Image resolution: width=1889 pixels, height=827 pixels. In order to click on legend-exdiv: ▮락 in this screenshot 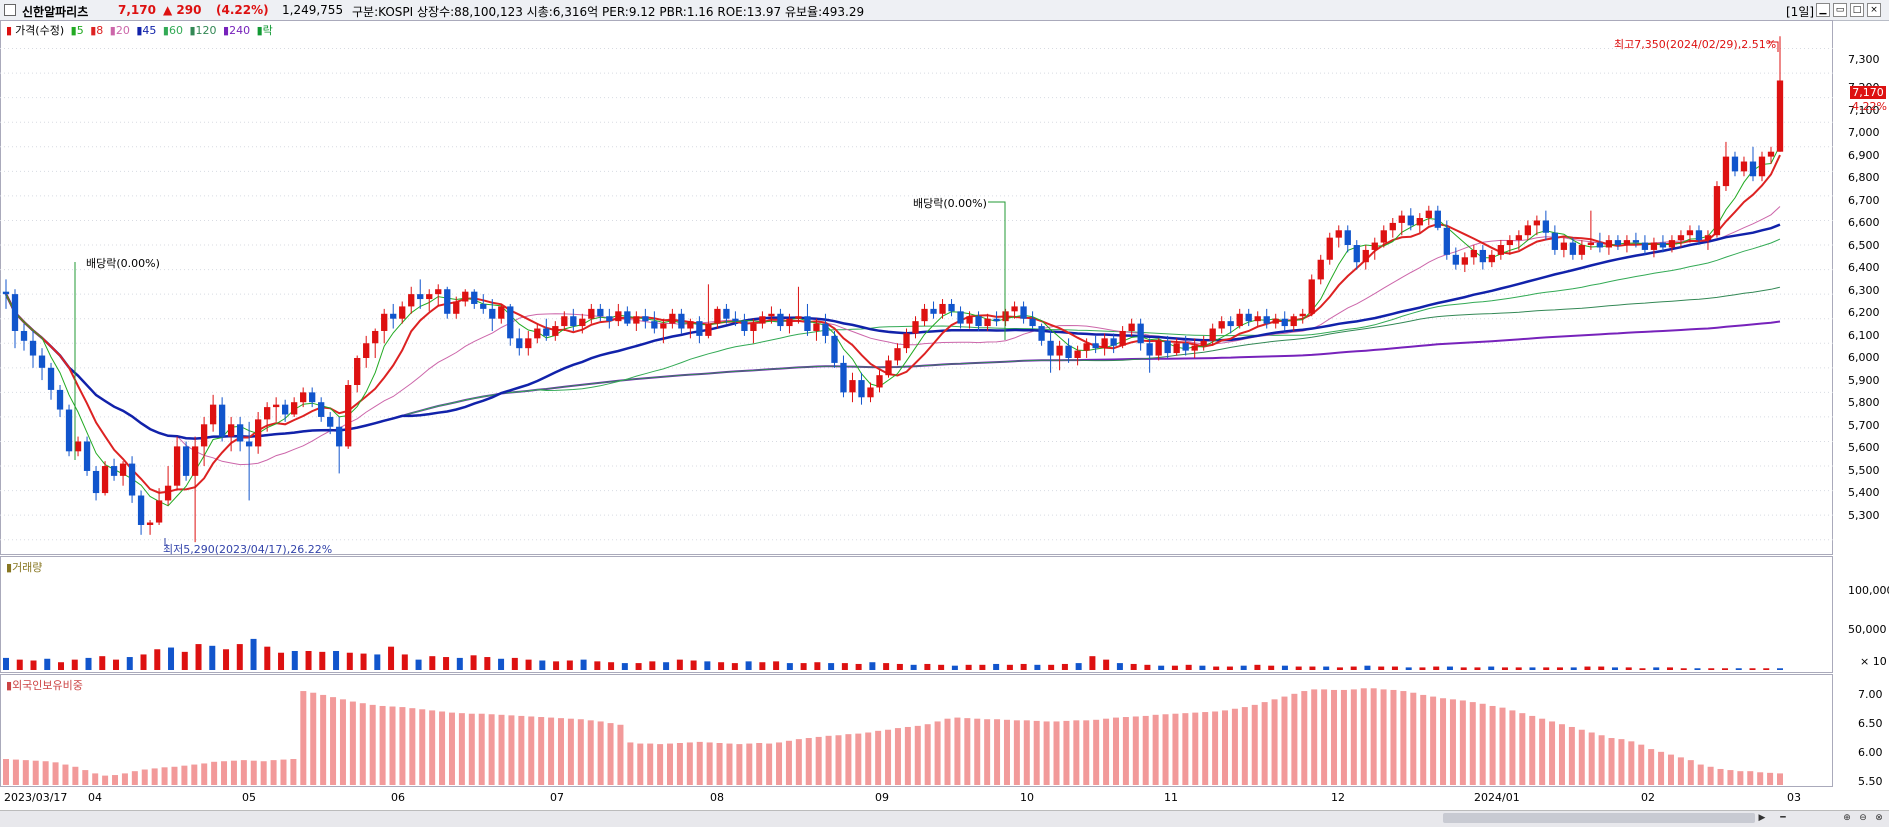, I will do `click(264, 30)`.